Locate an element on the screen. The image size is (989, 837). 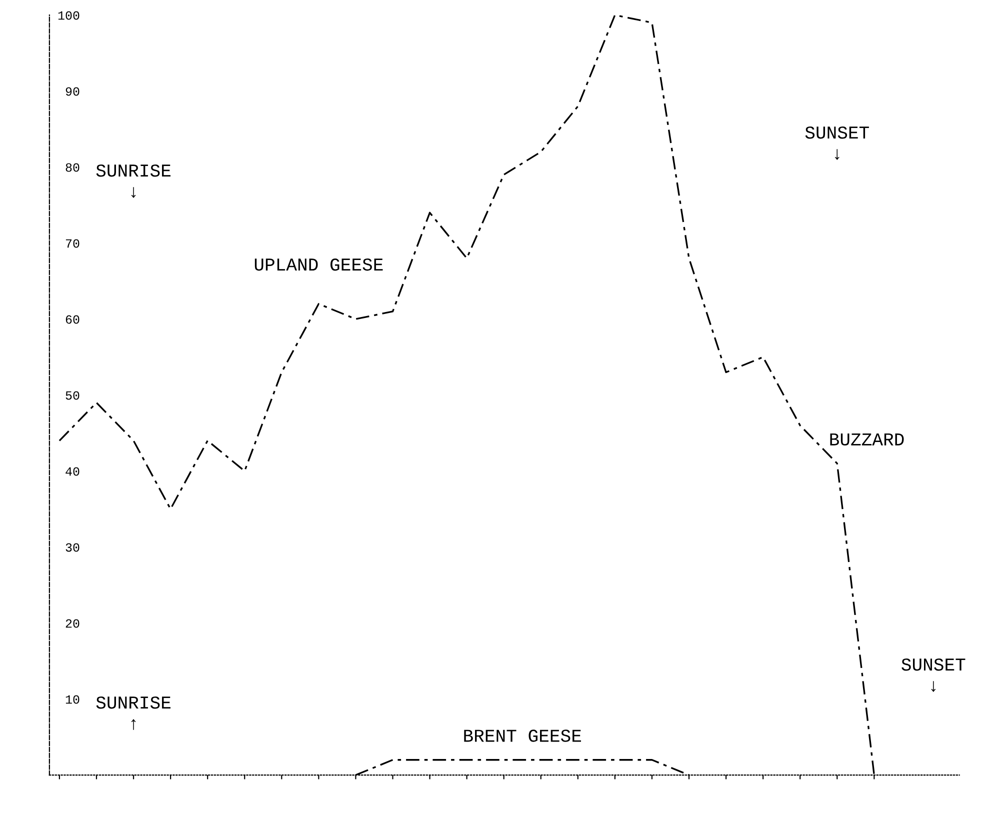
annotation: SUNRISE ↑ is located at coordinates (133, 713).